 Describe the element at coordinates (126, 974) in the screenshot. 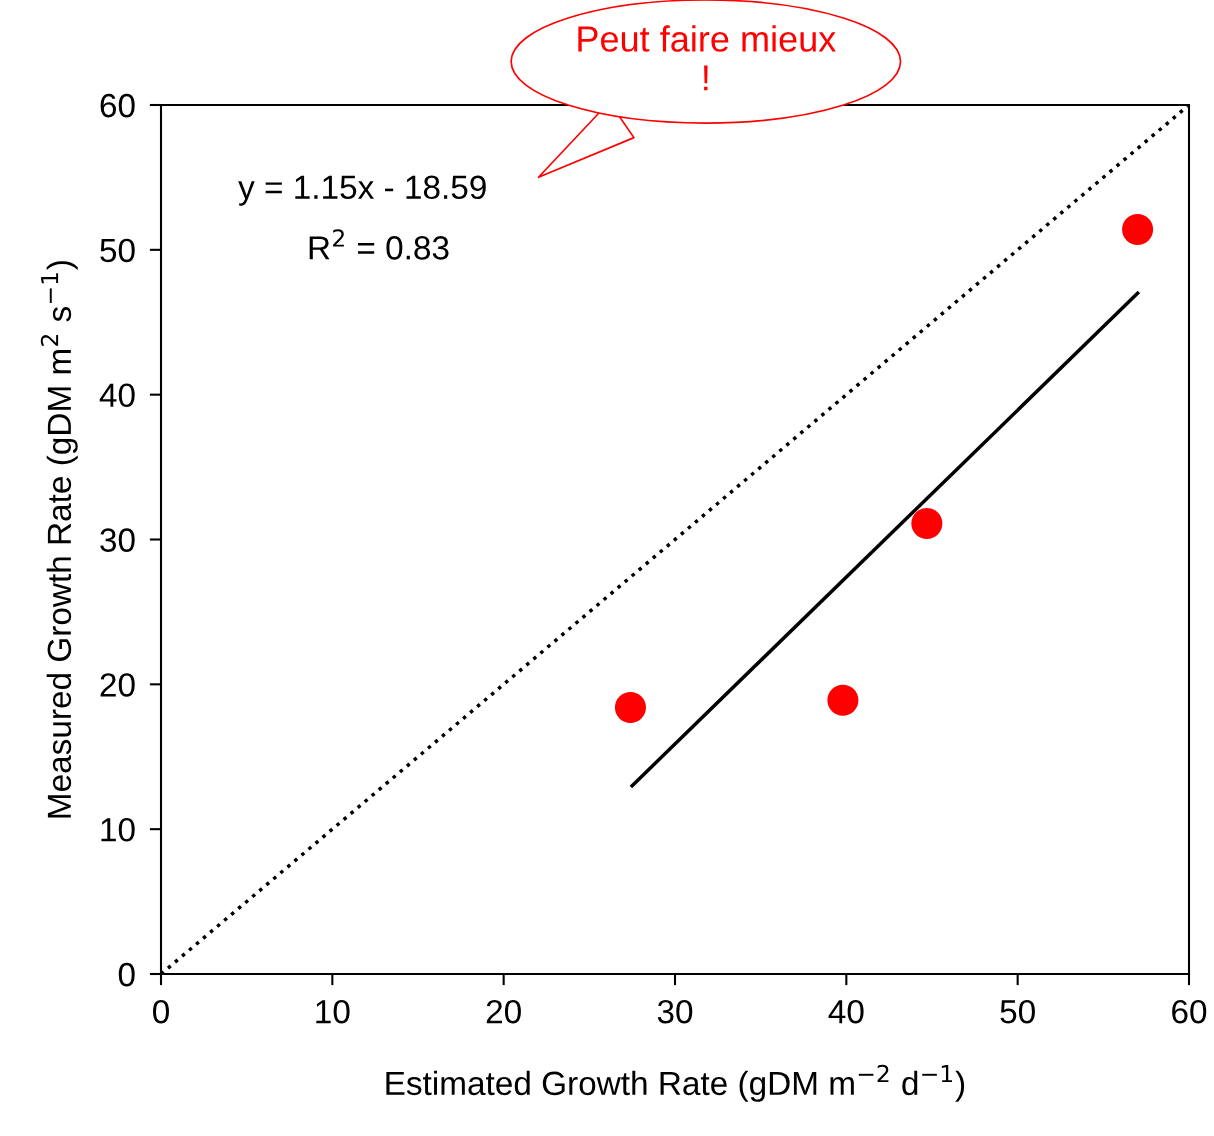

I see `y-tick-label: 0` at that location.